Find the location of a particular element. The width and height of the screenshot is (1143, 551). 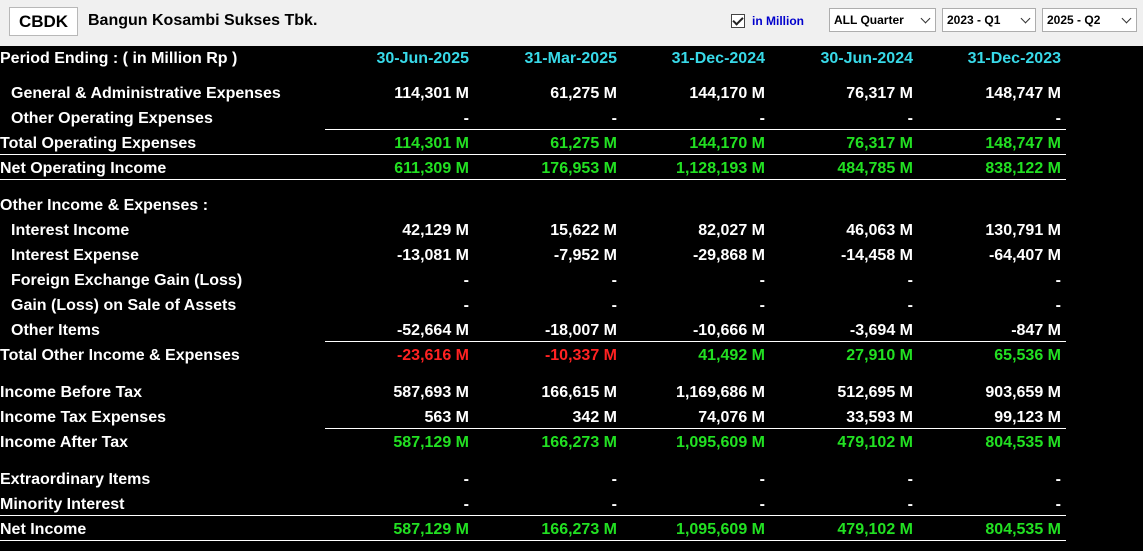

row-label: Interest Expense is located at coordinates (75, 255).